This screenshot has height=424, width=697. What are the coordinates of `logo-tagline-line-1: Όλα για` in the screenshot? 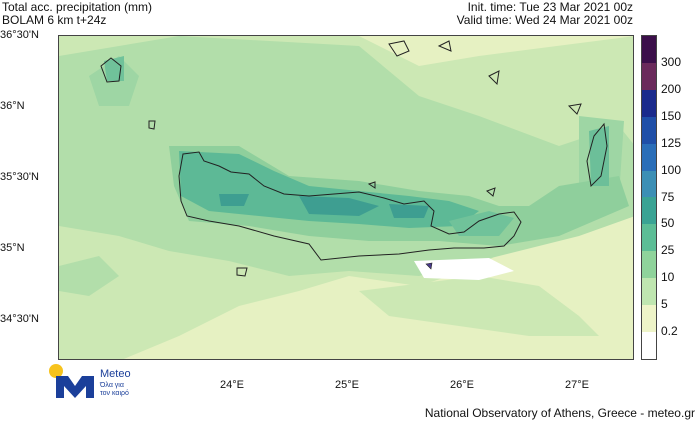 It's located at (112, 385).